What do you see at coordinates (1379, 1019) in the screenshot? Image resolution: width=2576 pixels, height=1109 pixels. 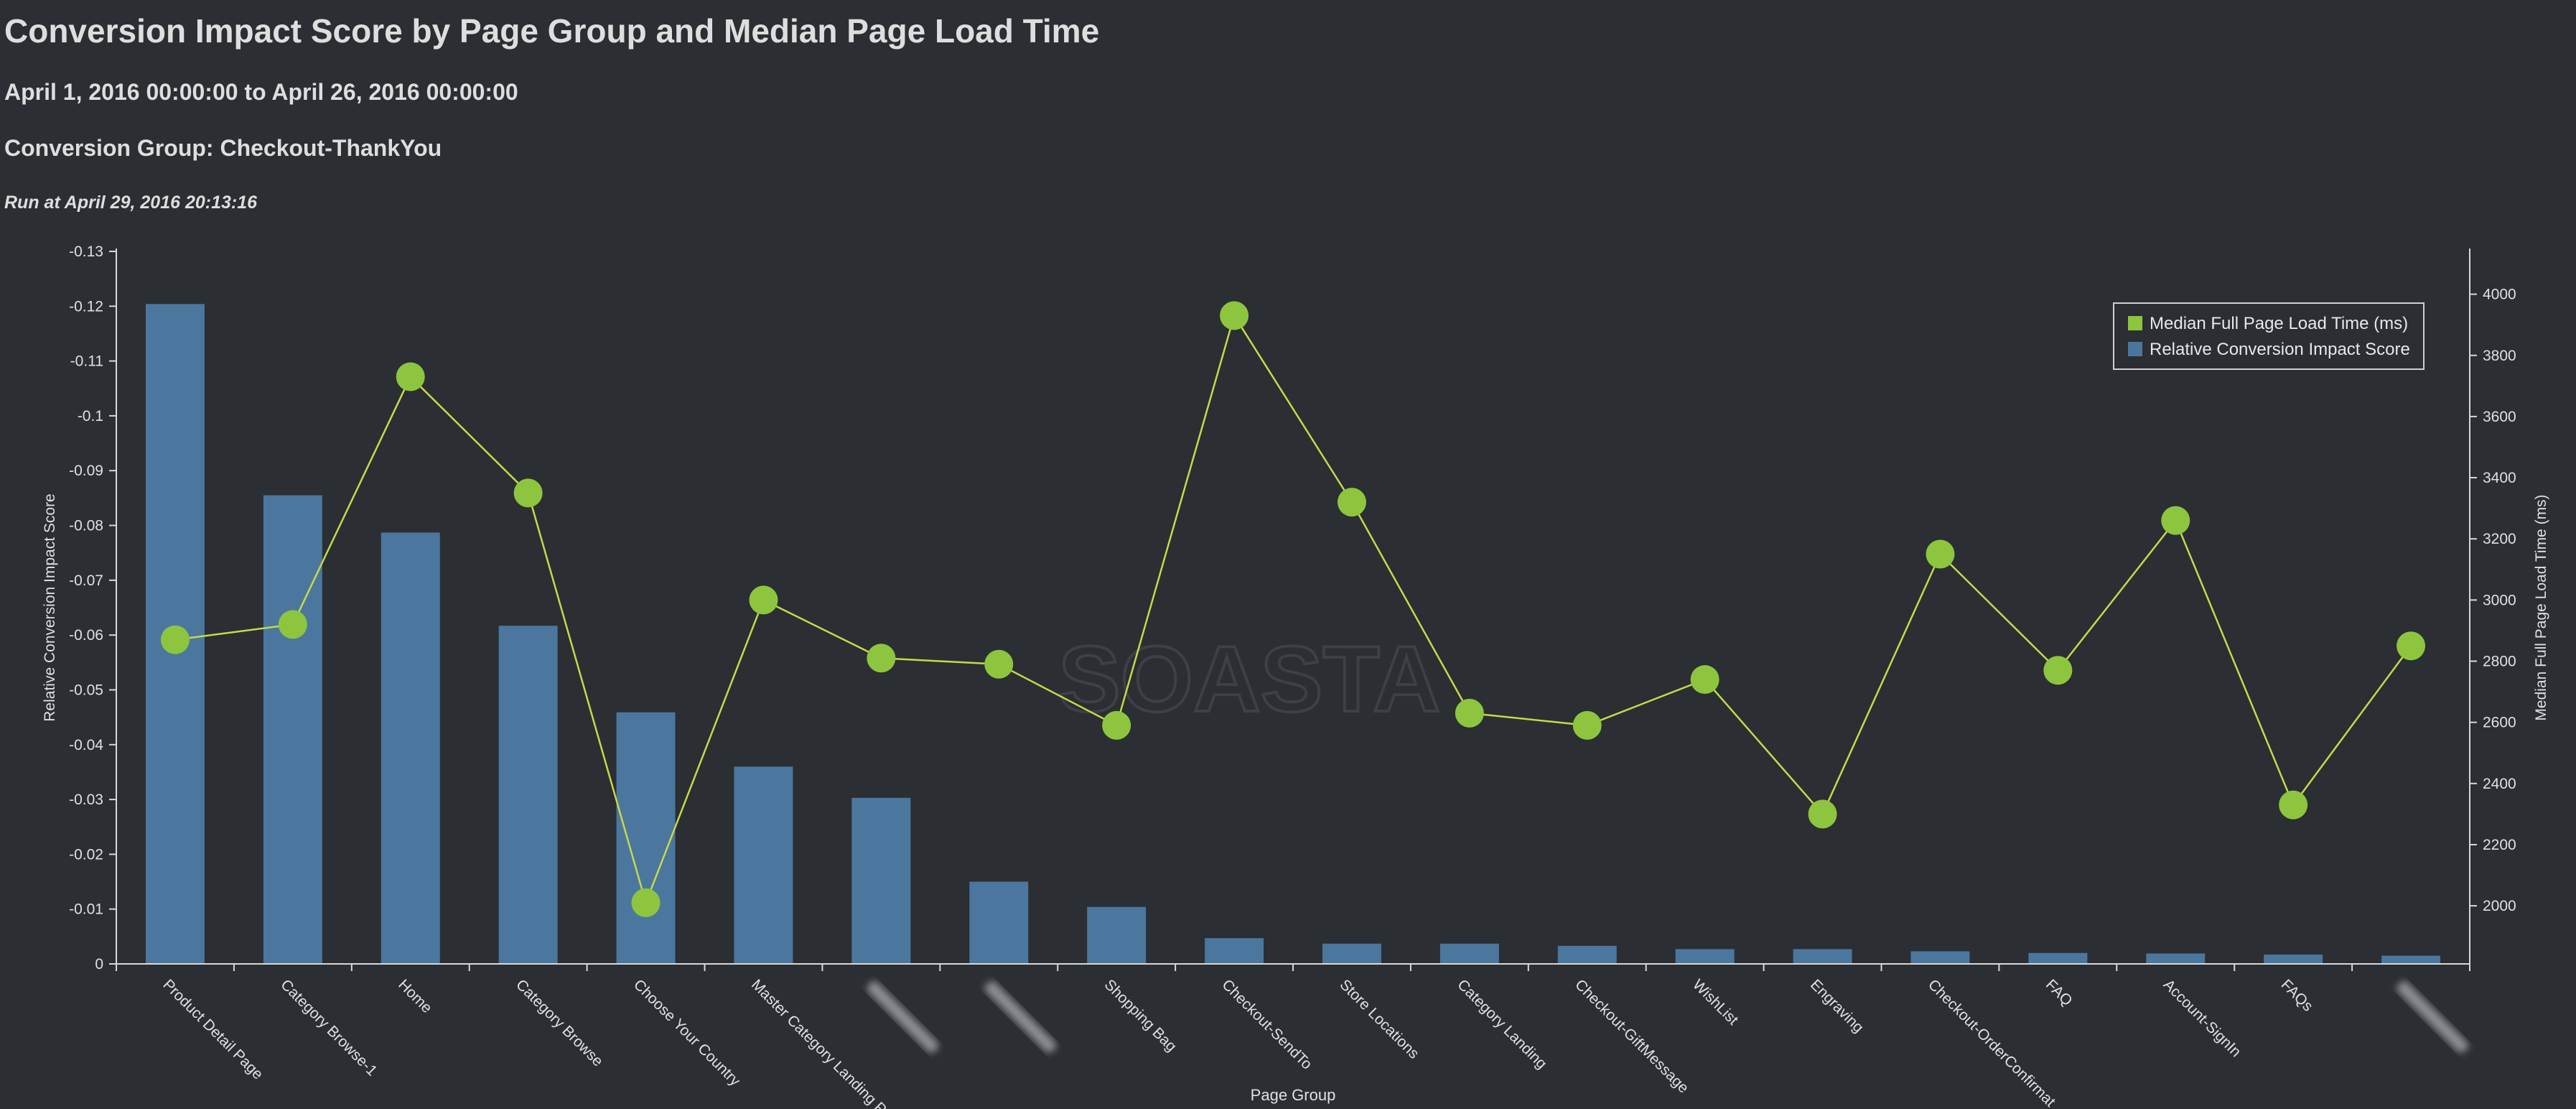 I see `x-tick-label: Store Locations` at bounding box center [1379, 1019].